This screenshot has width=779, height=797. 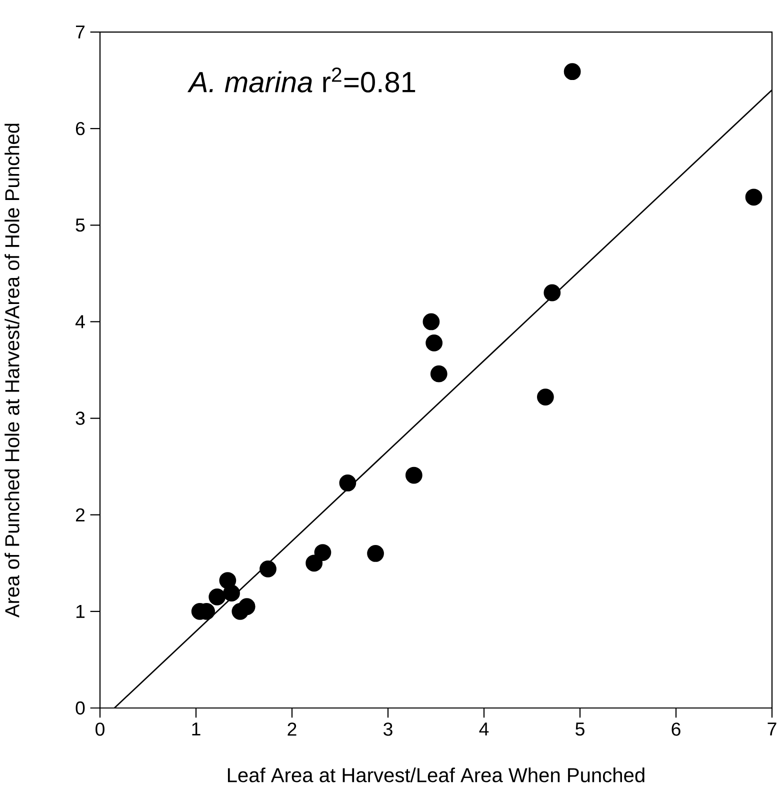 I want to click on y-tick-label: 2, so click(x=80, y=515).